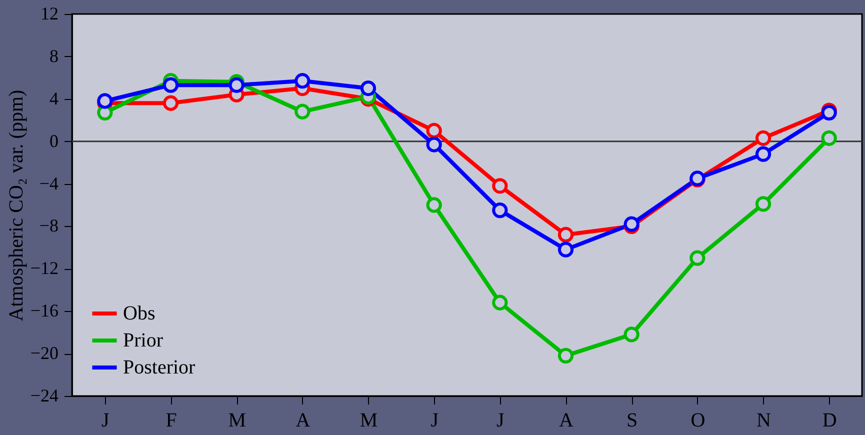 The height and width of the screenshot is (435, 865). I want to click on x-tick-label: F, so click(171, 421).